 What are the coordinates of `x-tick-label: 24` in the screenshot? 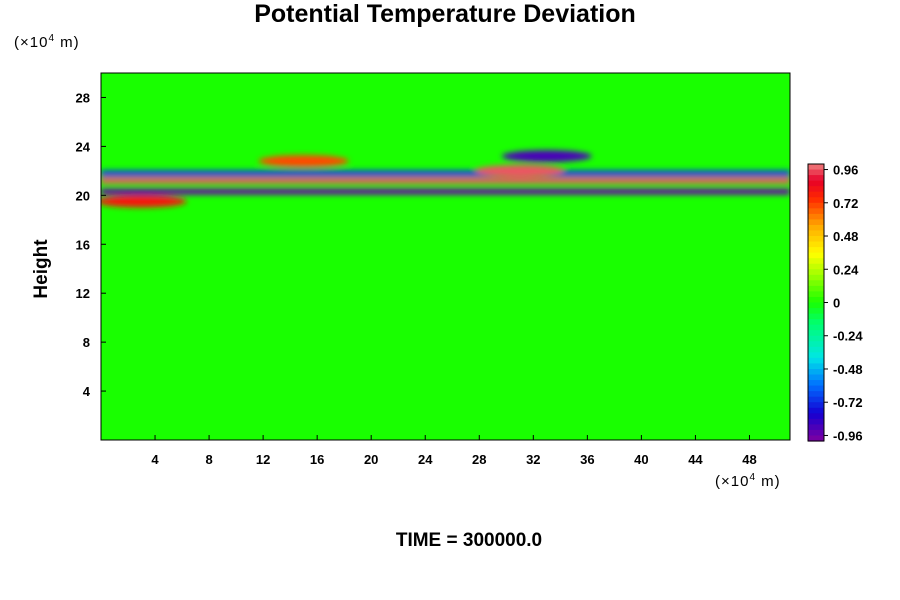 It's located at (425, 459).